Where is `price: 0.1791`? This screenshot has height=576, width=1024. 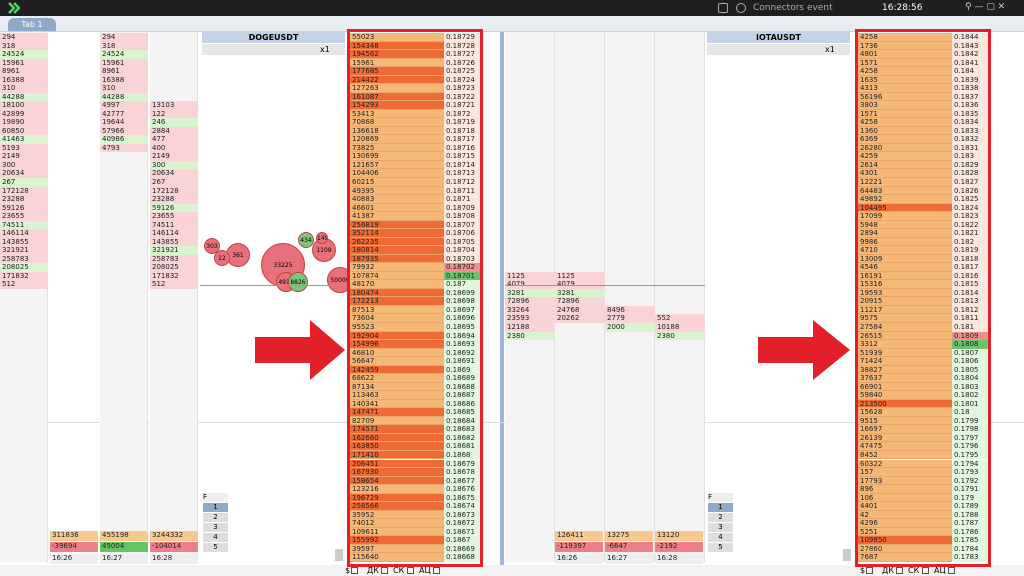
price: 0.1791 is located at coordinates (970, 489).